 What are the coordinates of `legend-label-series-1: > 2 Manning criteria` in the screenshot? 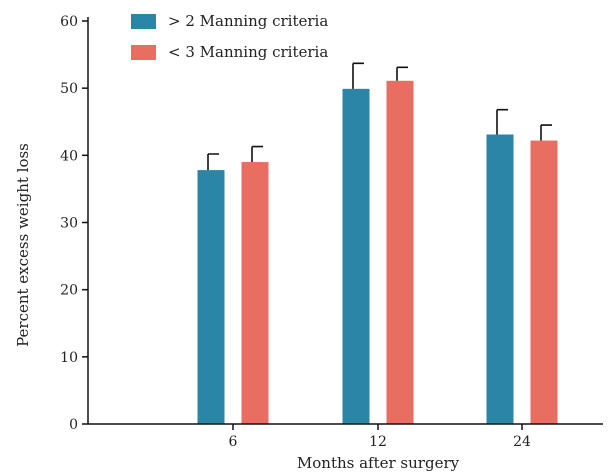 It's located at (248, 21).